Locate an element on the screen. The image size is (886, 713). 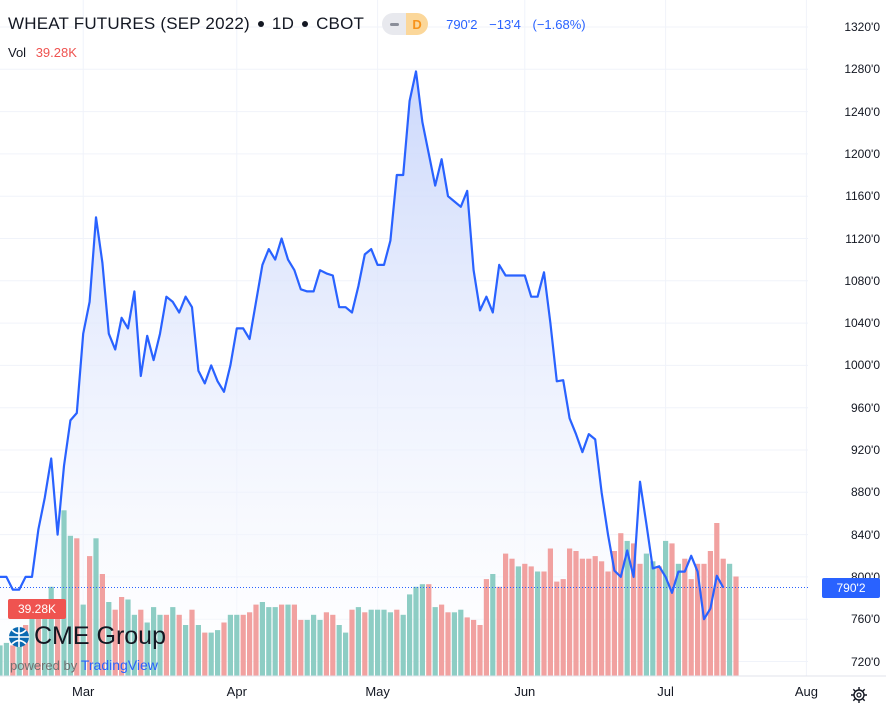
y-tick-label: 920'0 is located at coordinates (865, 450).